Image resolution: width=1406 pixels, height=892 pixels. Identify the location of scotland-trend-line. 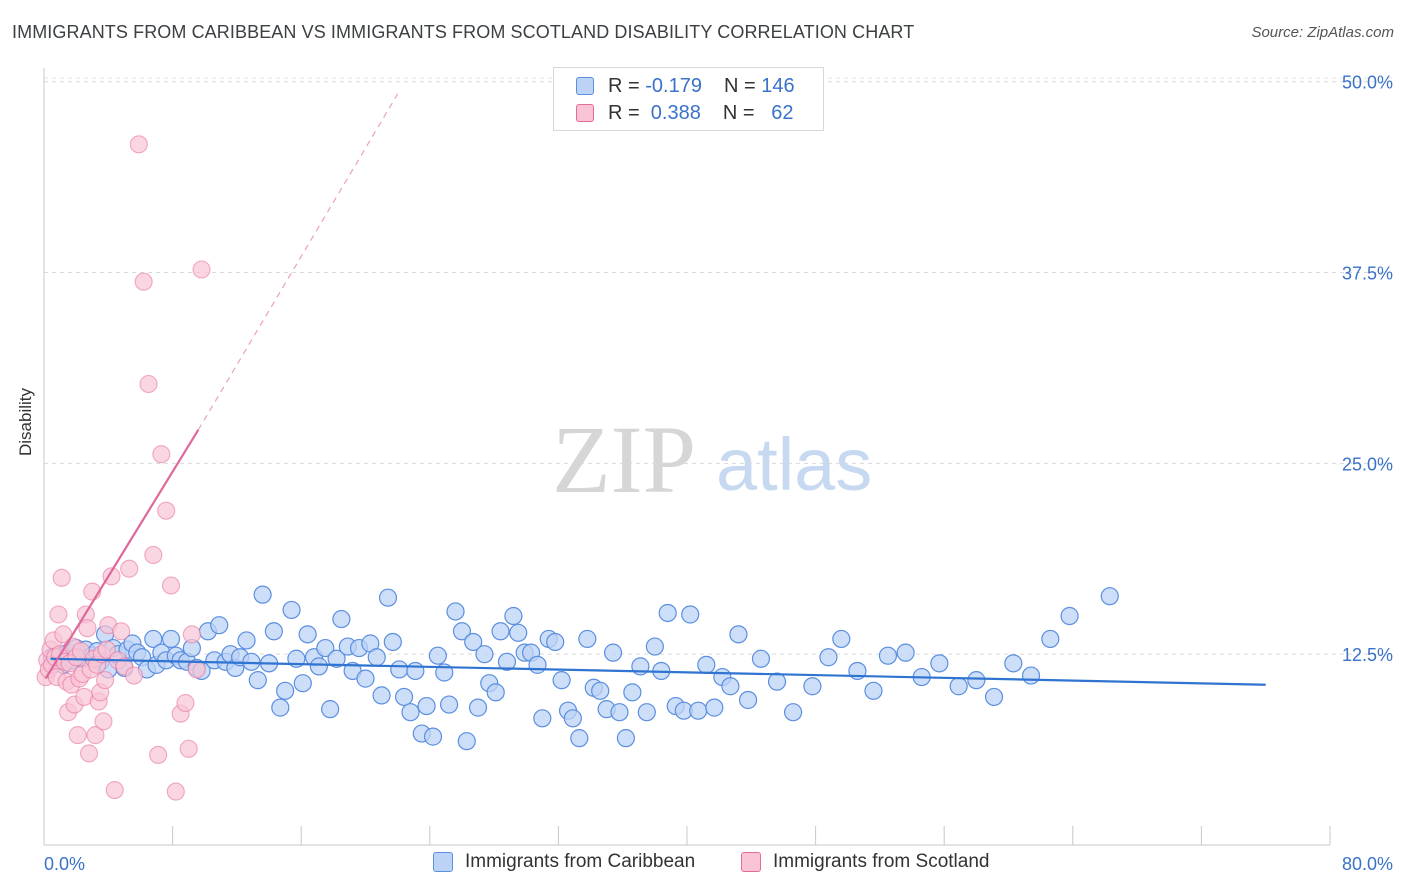
(122, 554).